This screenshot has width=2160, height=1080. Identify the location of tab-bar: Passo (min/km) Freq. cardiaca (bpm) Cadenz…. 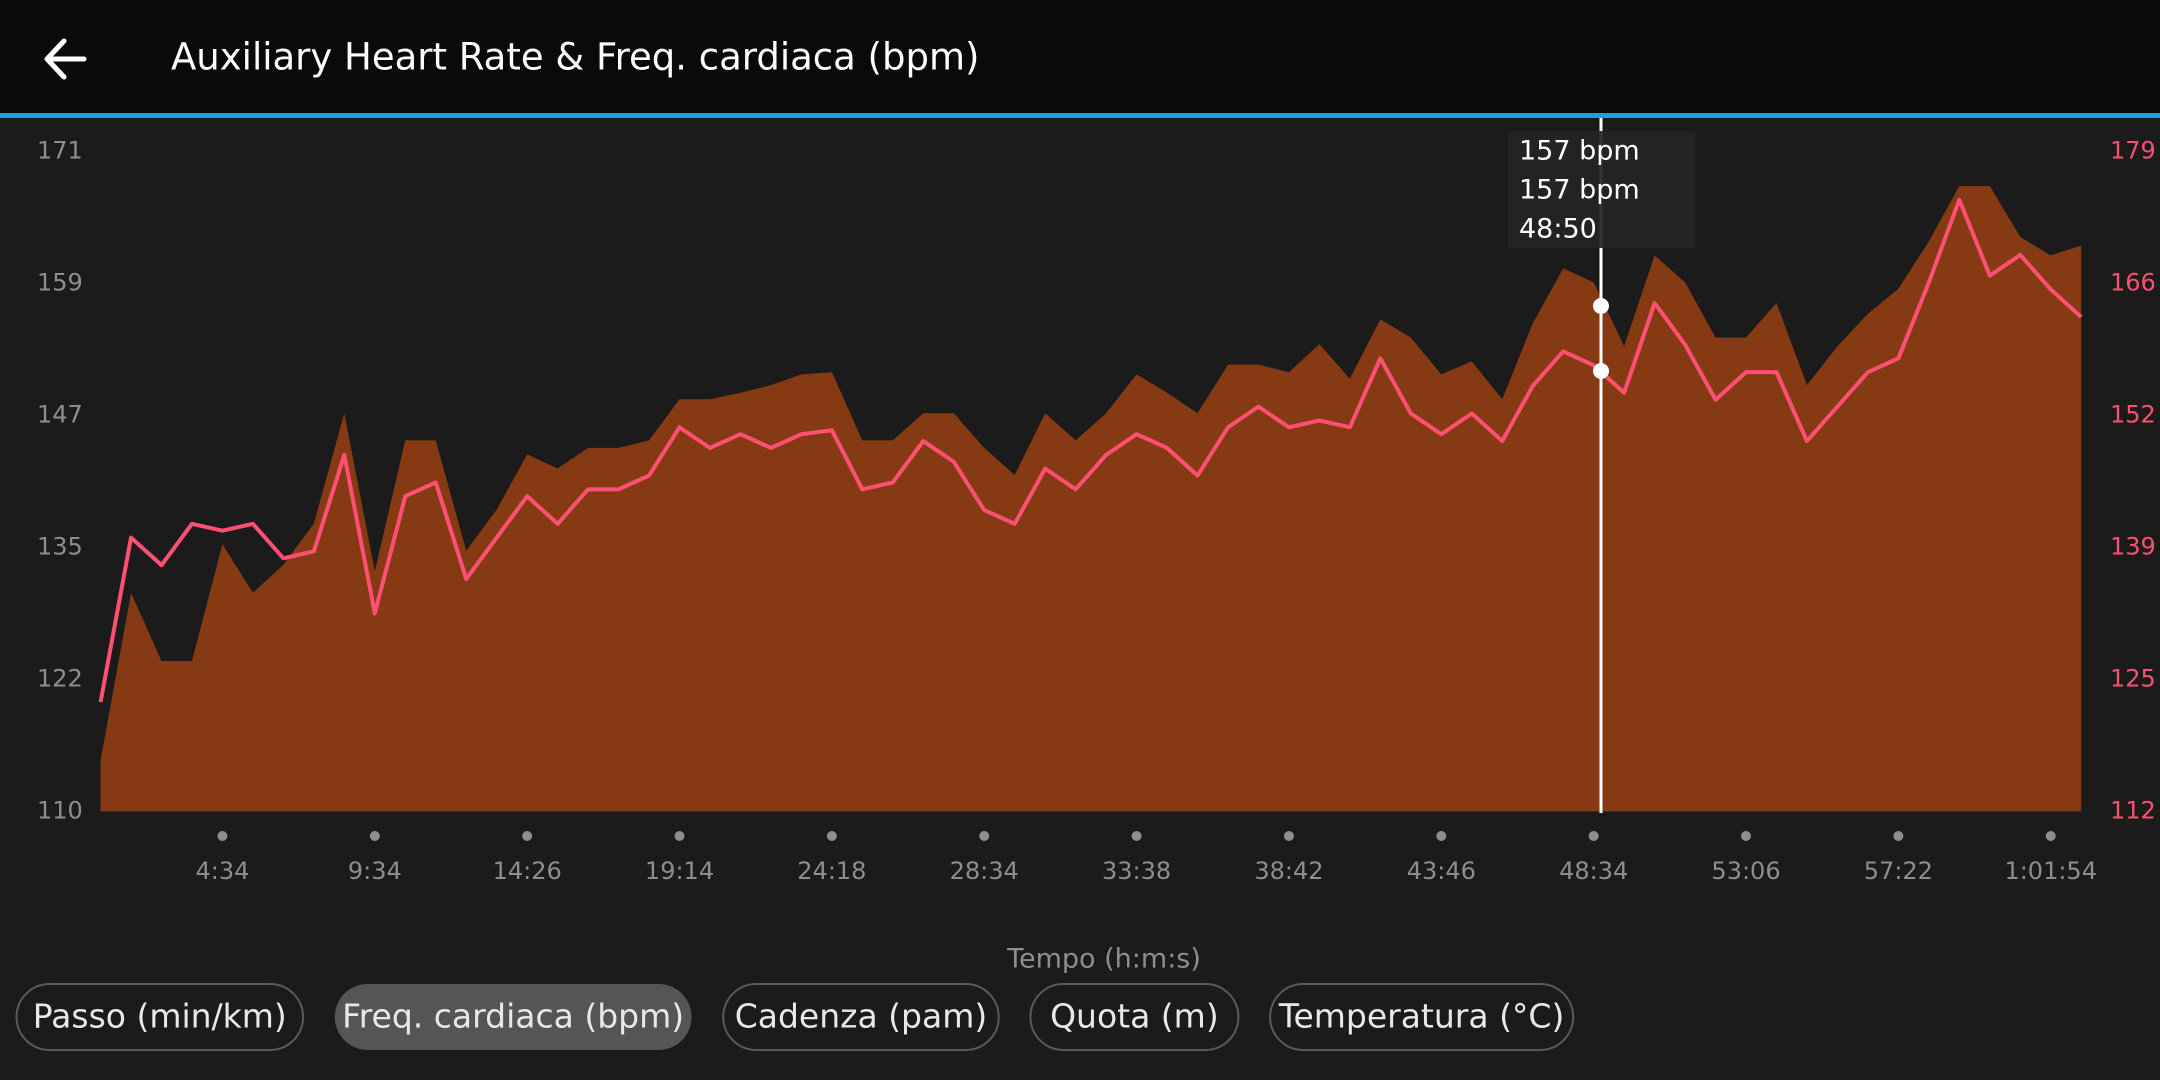
(795, 1017).